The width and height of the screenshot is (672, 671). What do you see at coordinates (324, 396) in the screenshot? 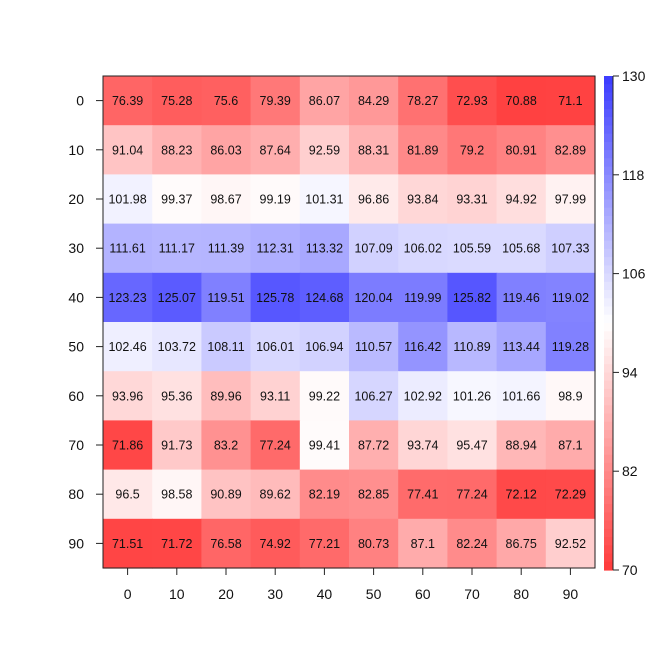
I see `cell-value-label: 99.22` at bounding box center [324, 396].